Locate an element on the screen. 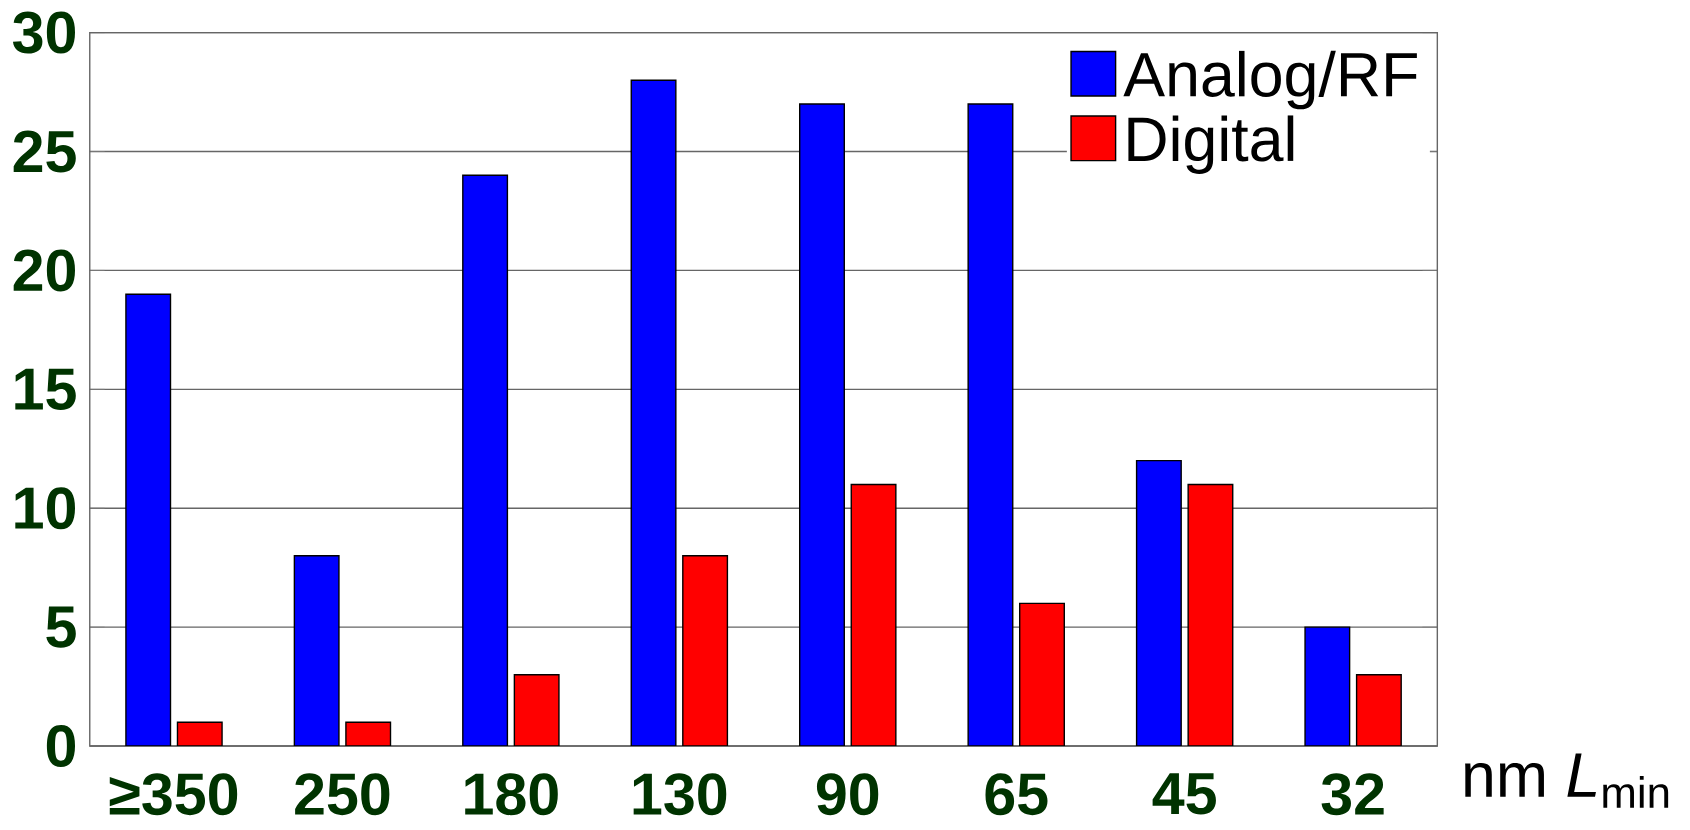 The height and width of the screenshot is (830, 1690). y-tick-label: 5 is located at coordinates (61, 627).